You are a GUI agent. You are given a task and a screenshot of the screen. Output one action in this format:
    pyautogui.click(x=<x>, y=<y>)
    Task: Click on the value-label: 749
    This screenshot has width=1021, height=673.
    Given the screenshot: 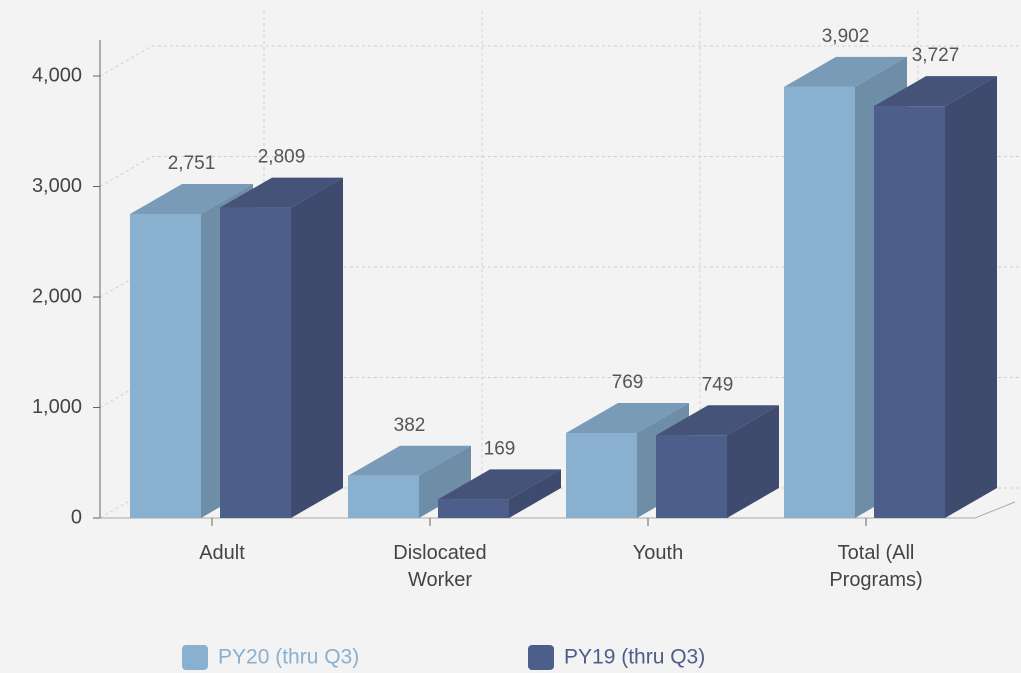 What is the action you would take?
    pyautogui.click(x=718, y=384)
    